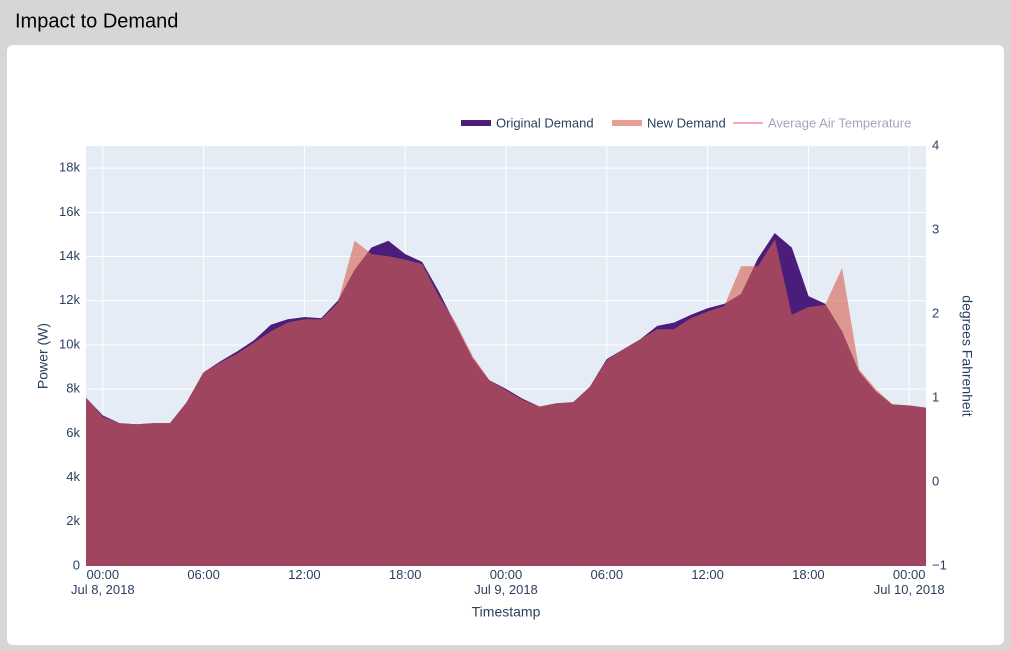  I want to click on x-axis-title: Timestamp, so click(506, 612).